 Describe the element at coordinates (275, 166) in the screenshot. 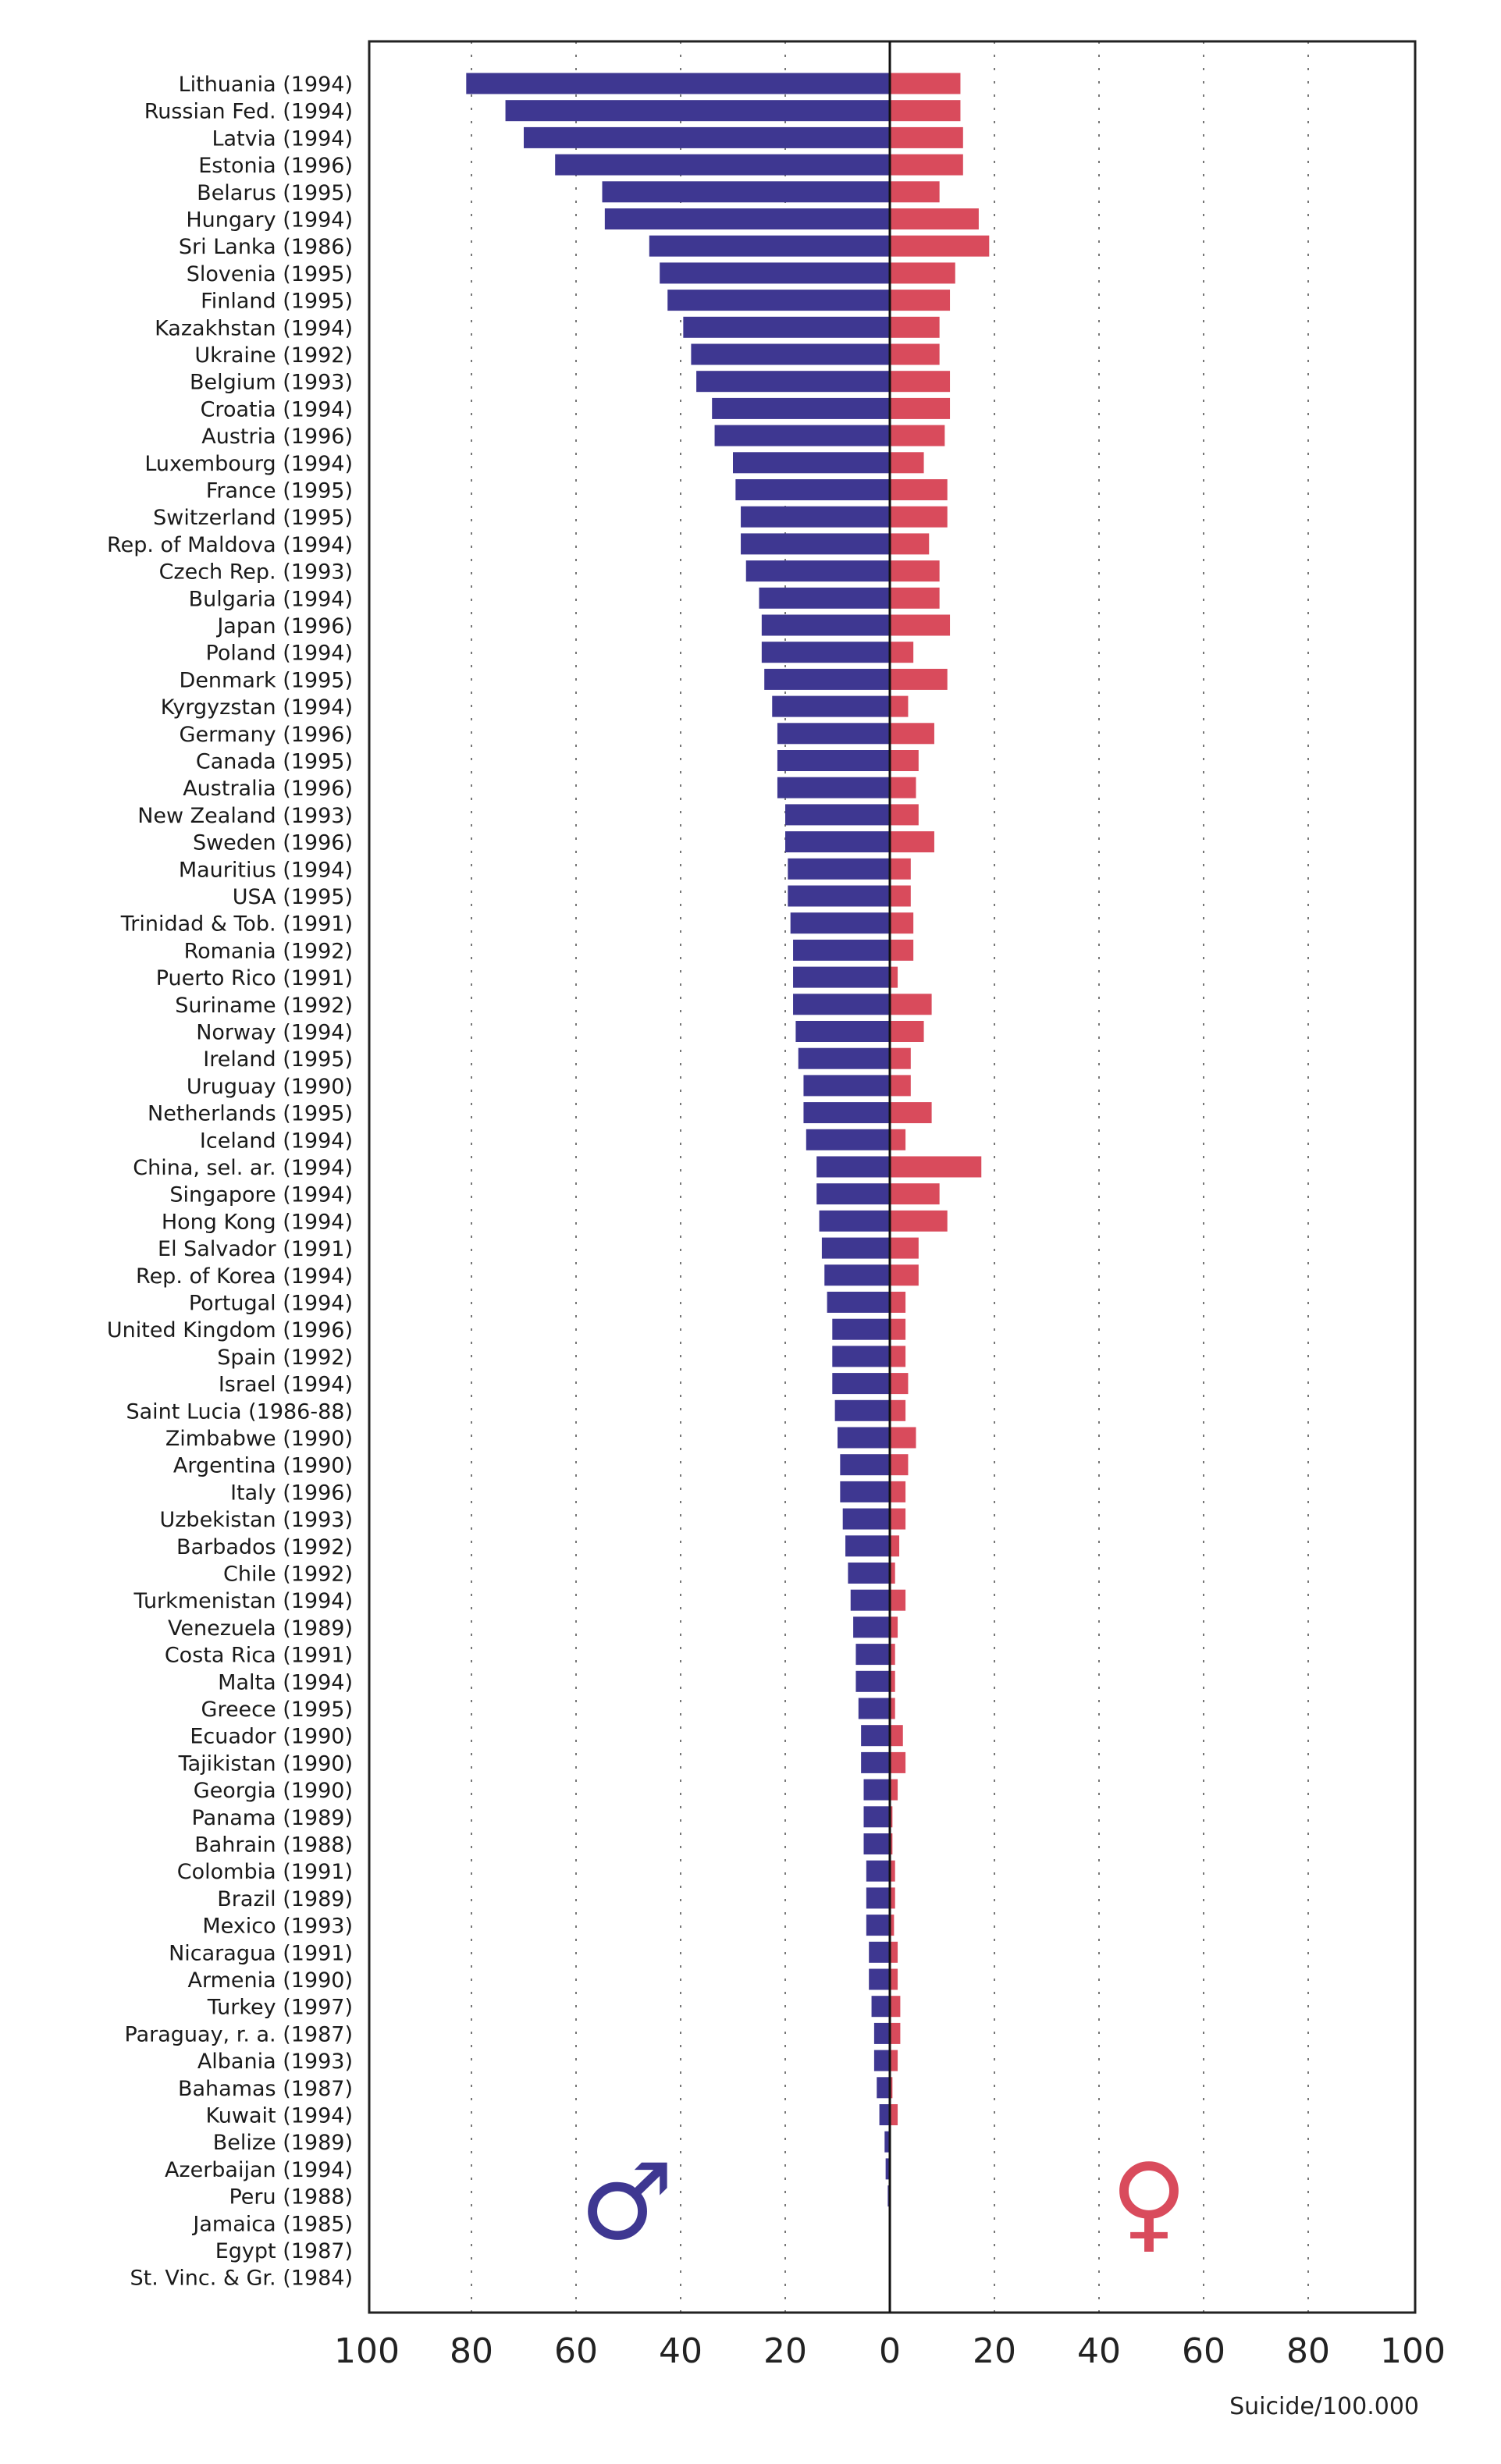

I see `country-label: Estonia (1996)` at that location.